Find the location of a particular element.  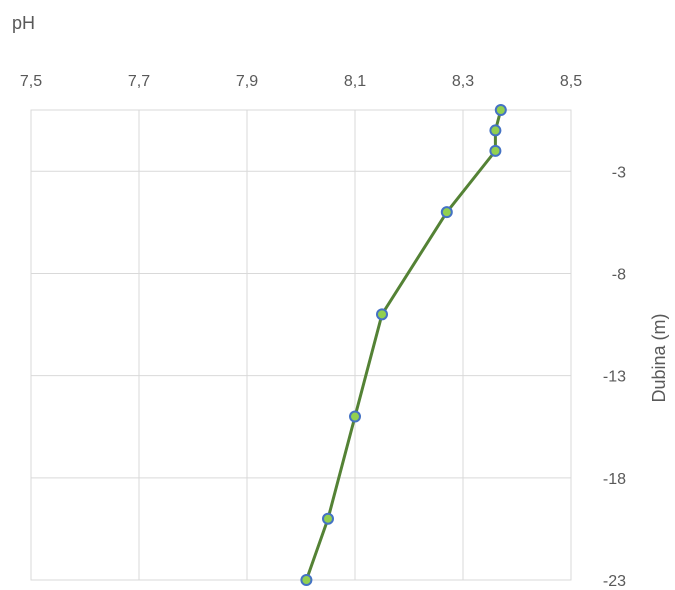

x-axis-title: pH is located at coordinates (23, 23).